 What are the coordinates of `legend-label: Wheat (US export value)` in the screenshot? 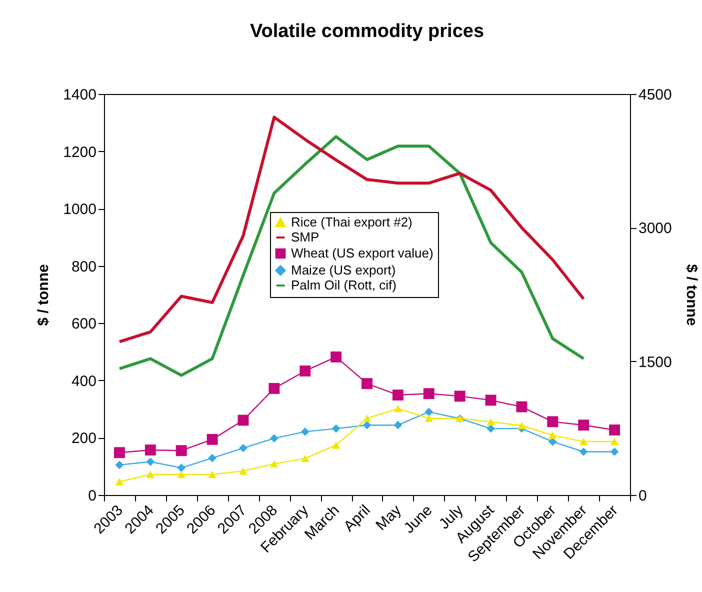 It's located at (362, 253).